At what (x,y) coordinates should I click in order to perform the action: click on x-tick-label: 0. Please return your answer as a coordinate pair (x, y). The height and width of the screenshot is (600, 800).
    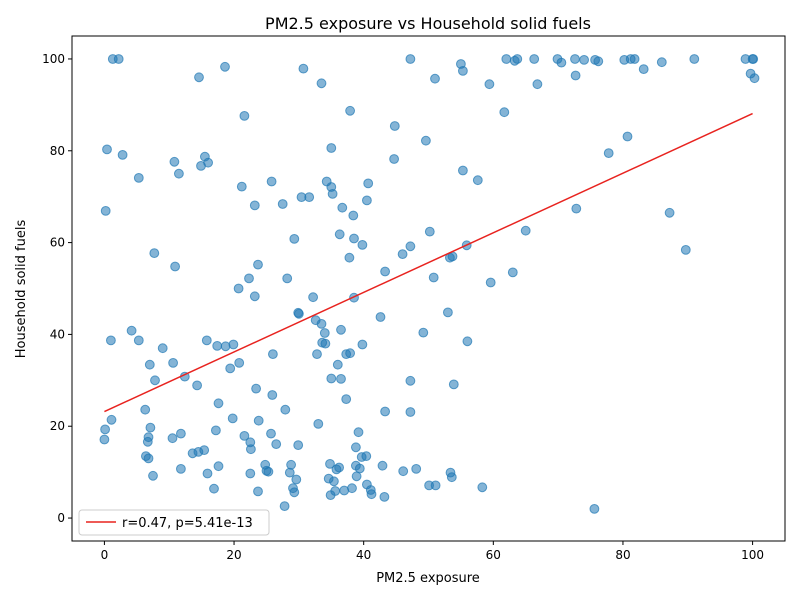
    Looking at the image, I should click on (105, 555).